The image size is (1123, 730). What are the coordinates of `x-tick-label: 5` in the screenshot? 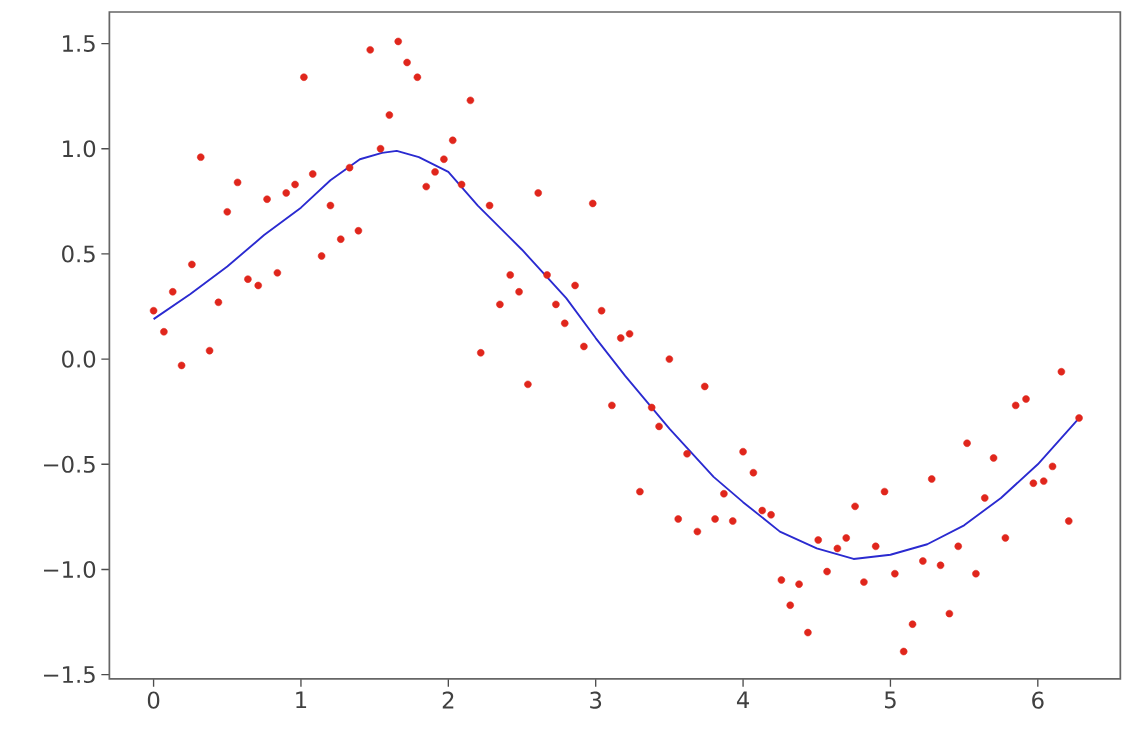 It's located at (890, 700).